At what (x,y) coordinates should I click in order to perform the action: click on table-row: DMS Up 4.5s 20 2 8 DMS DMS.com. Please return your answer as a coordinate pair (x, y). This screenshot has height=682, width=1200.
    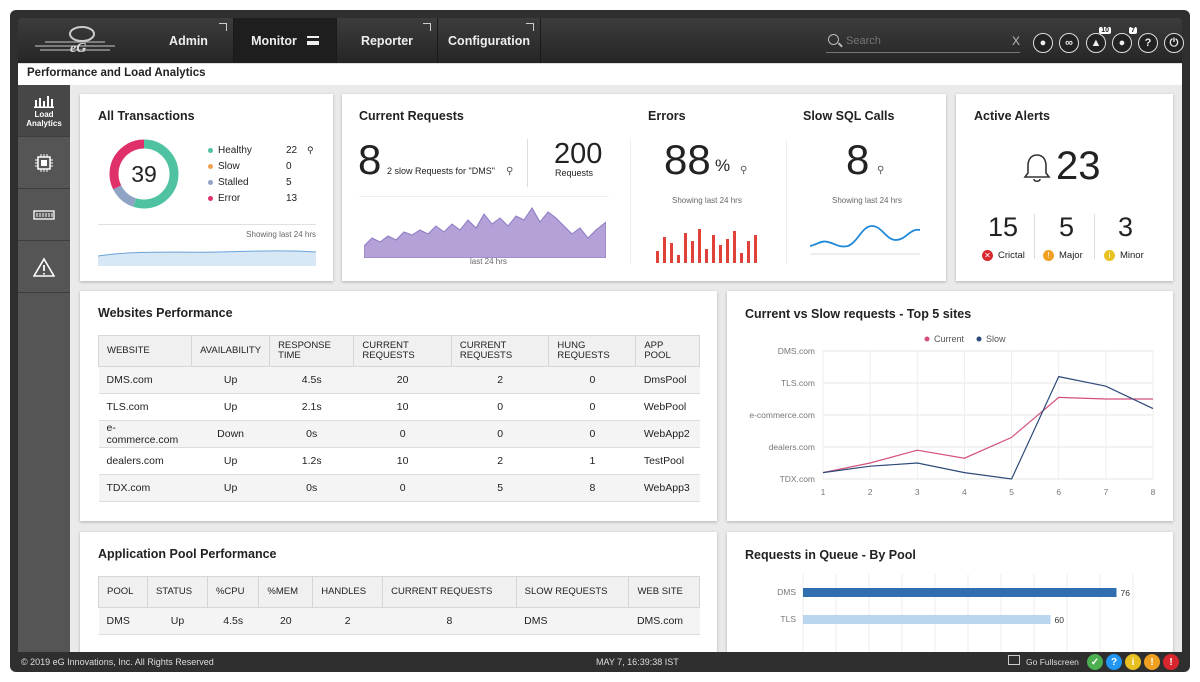
    Looking at the image, I should click on (399, 621).